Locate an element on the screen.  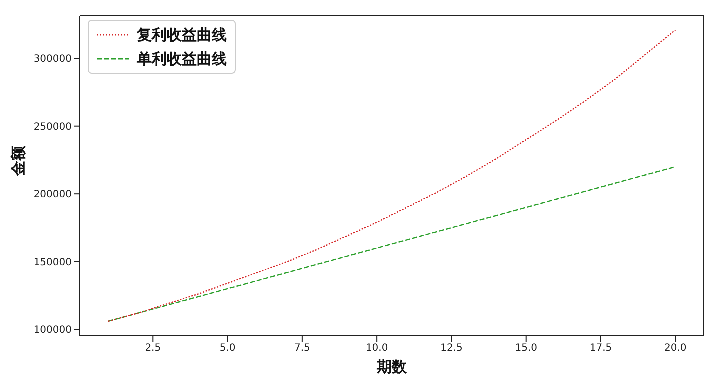
legend-label: 单利收益曲线 is located at coordinates (182, 59).